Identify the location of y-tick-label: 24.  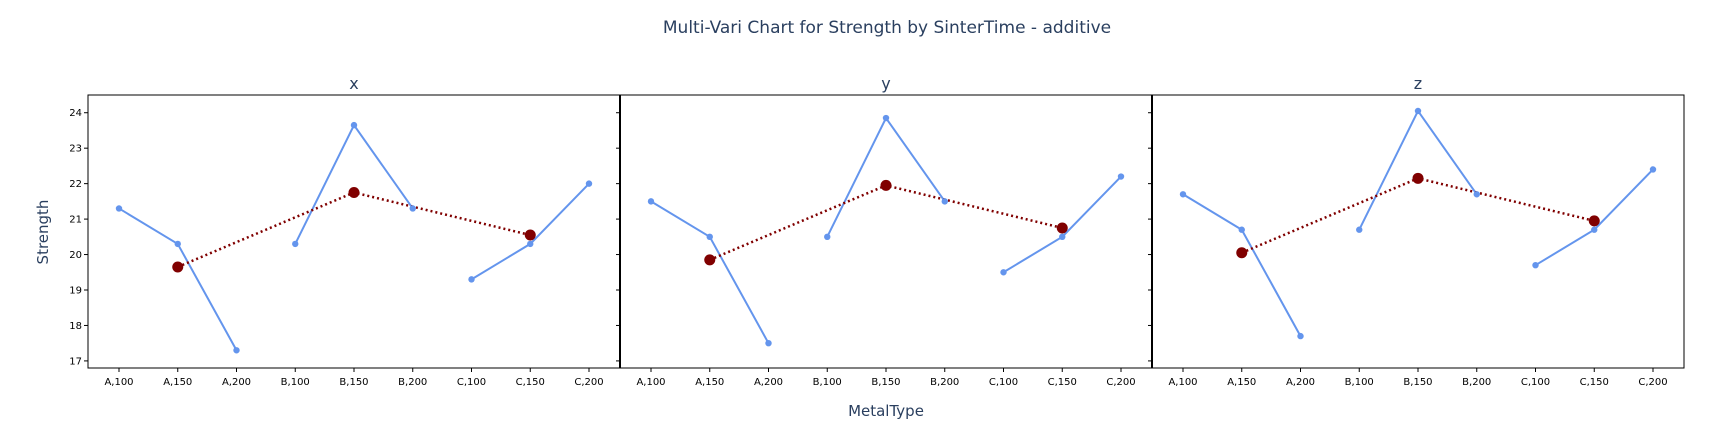
(75, 113).